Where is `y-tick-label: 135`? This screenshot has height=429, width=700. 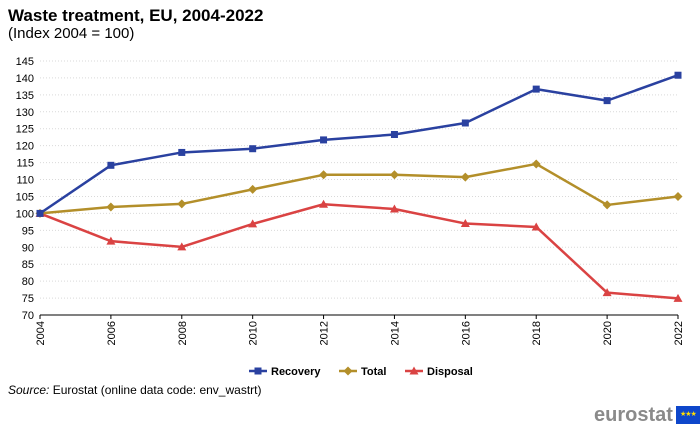 y-tick-label: 135 is located at coordinates (25, 96).